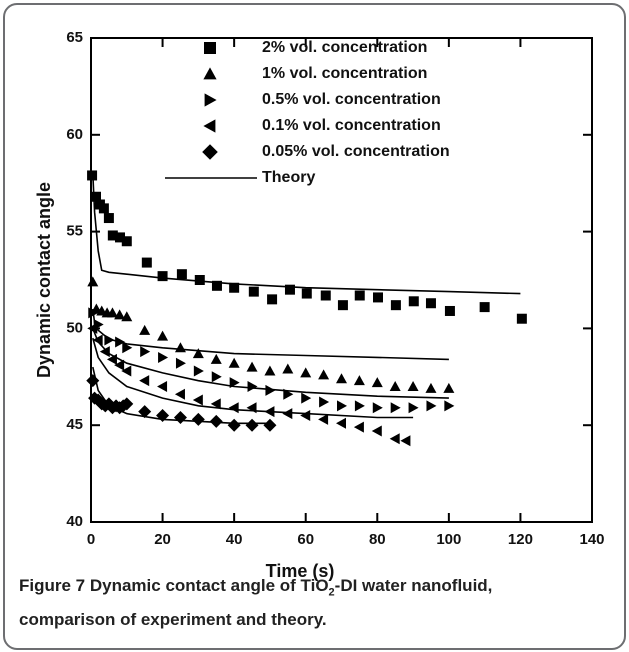 The height and width of the screenshot is (652, 629). I want to click on x-tick-label: 120, so click(520, 539).